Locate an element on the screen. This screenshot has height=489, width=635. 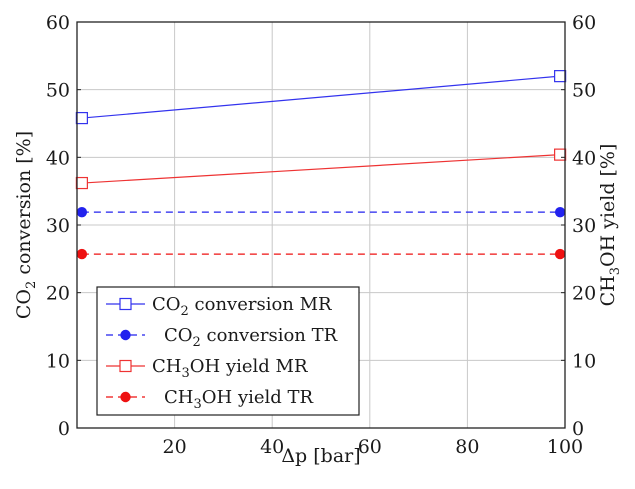
x-tick-label: 80 is located at coordinates (467, 447).